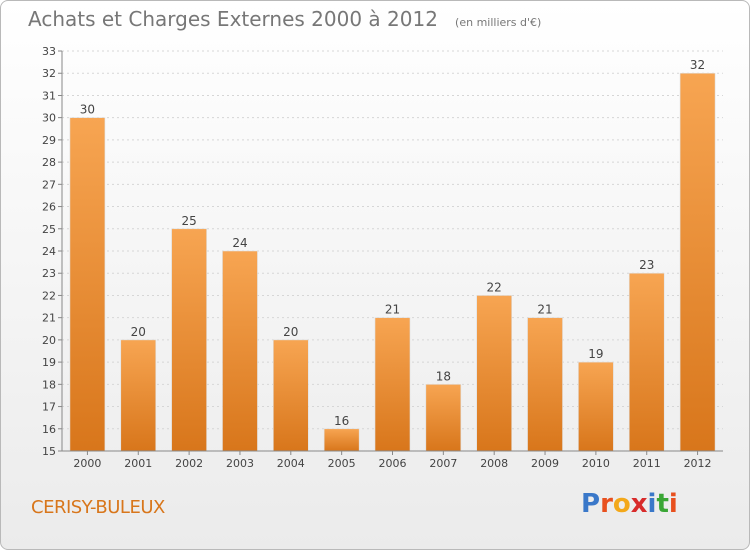 The image size is (750, 550). What do you see at coordinates (49, 340) in the screenshot?
I see `y-tick-label: 20` at bounding box center [49, 340].